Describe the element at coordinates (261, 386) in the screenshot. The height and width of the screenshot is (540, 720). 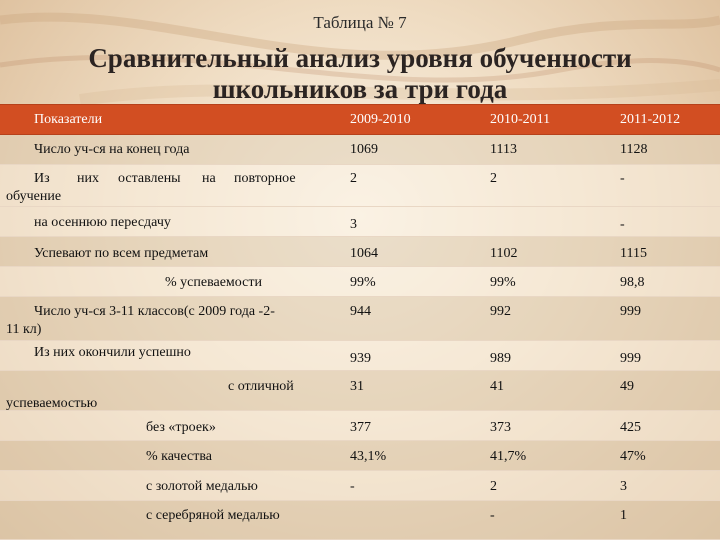
I see `row-label-line-1: с отличной` at that location.